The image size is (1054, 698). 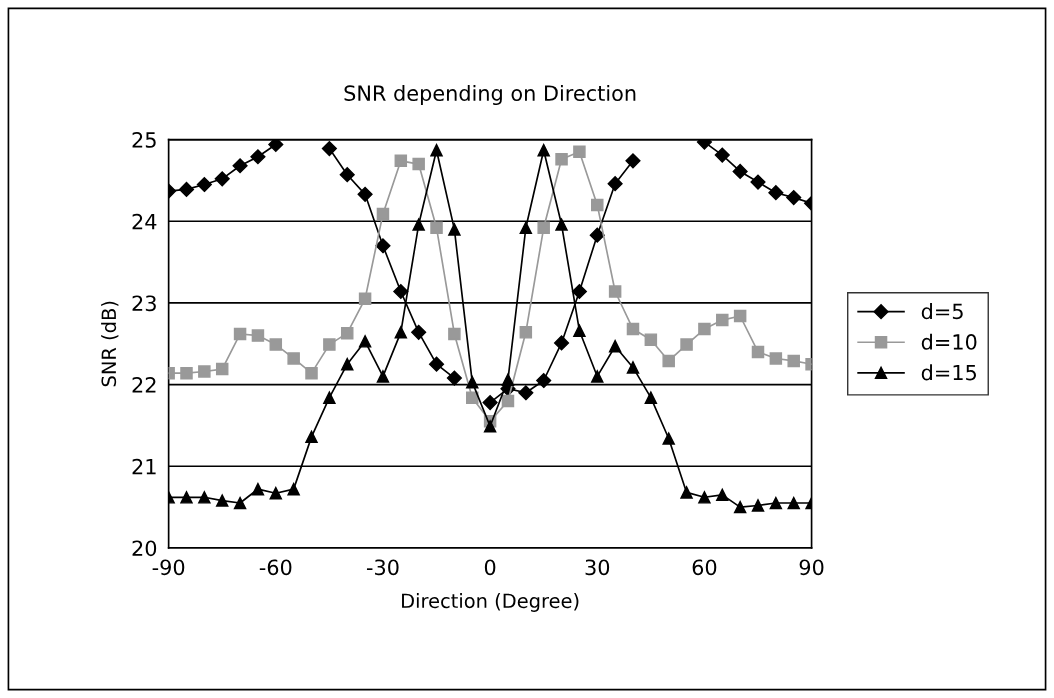 What do you see at coordinates (490, 602) in the screenshot?
I see `x-axis-title: Direction (Degree)` at bounding box center [490, 602].